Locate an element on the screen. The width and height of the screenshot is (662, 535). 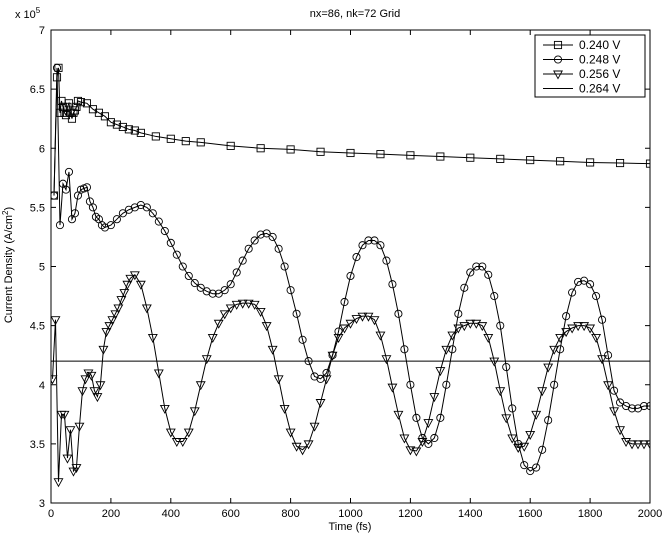
x-tick-label: 1000 is located at coordinates (350, 514).